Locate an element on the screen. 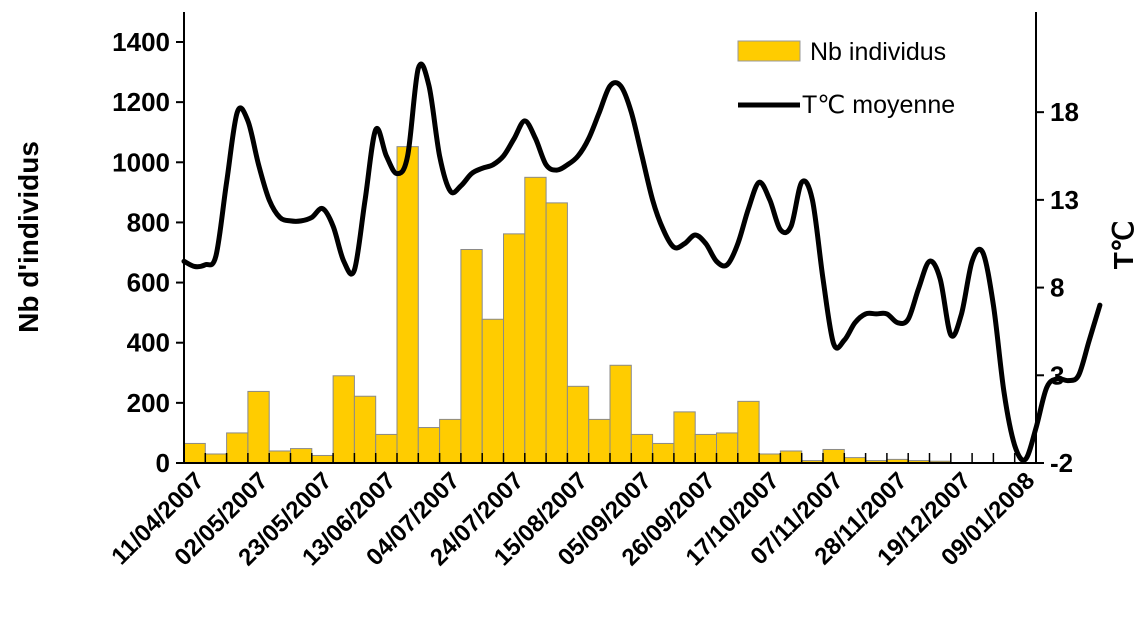  y-tick-label: 1400 is located at coordinates (141, 42).